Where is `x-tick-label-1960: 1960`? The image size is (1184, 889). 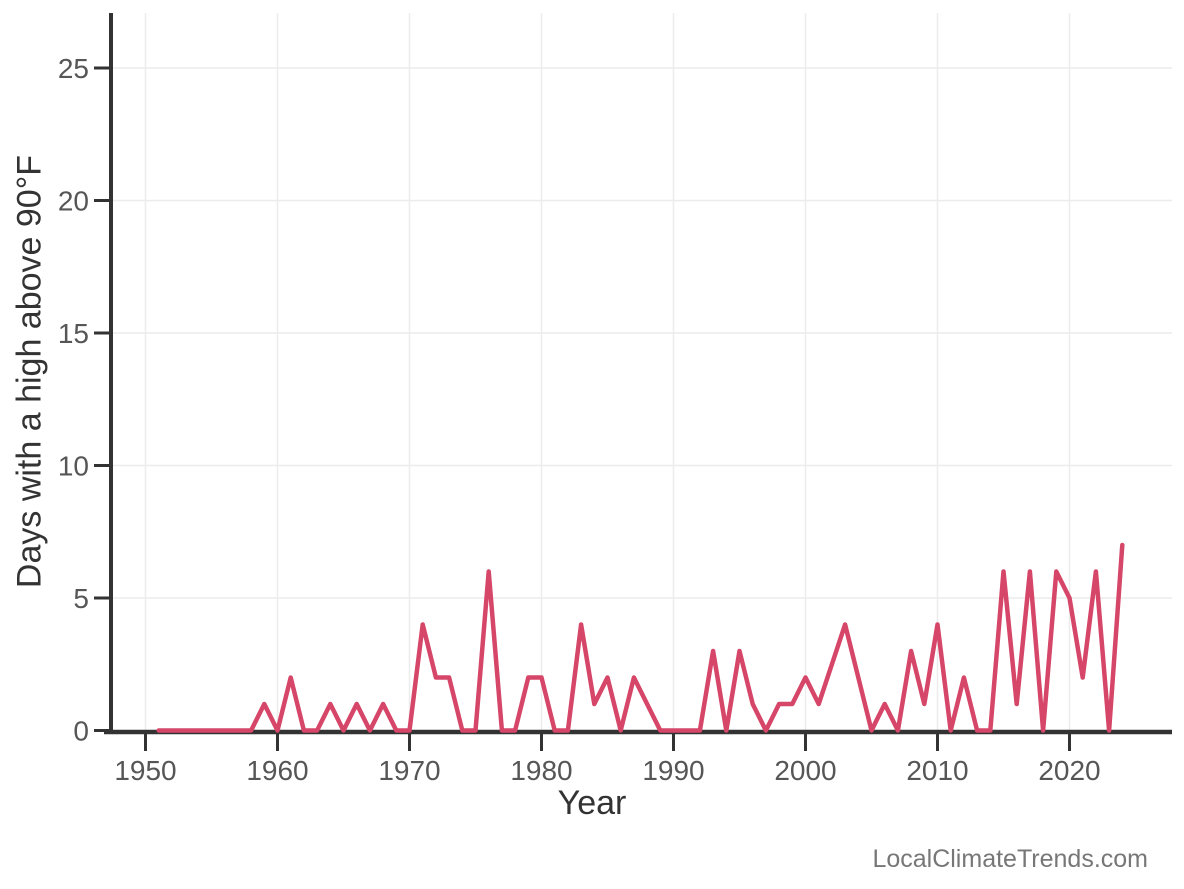
x-tick-label-1960: 1960 is located at coordinates (277, 770).